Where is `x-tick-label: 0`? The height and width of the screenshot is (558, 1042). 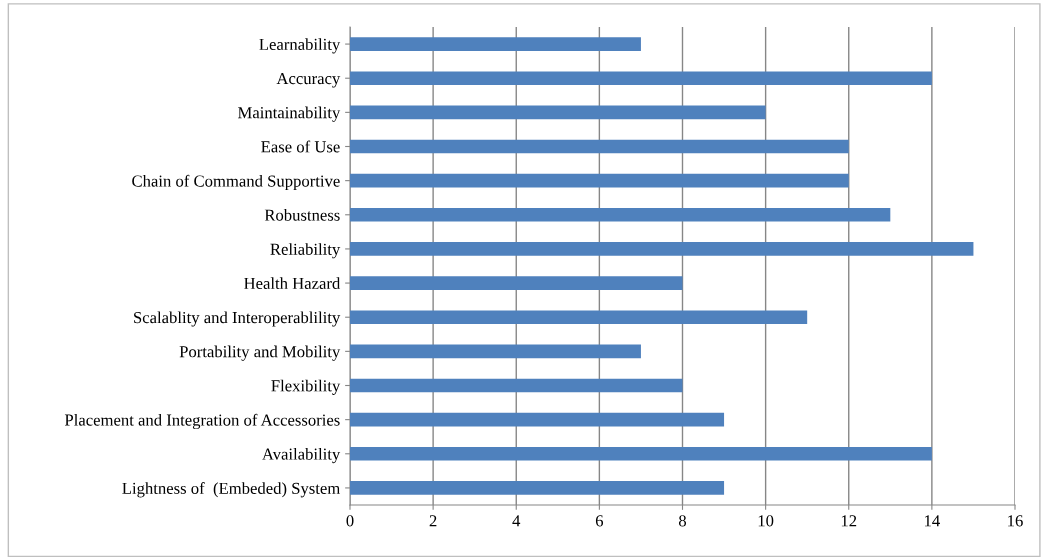 x-tick-label: 0 is located at coordinates (350, 521).